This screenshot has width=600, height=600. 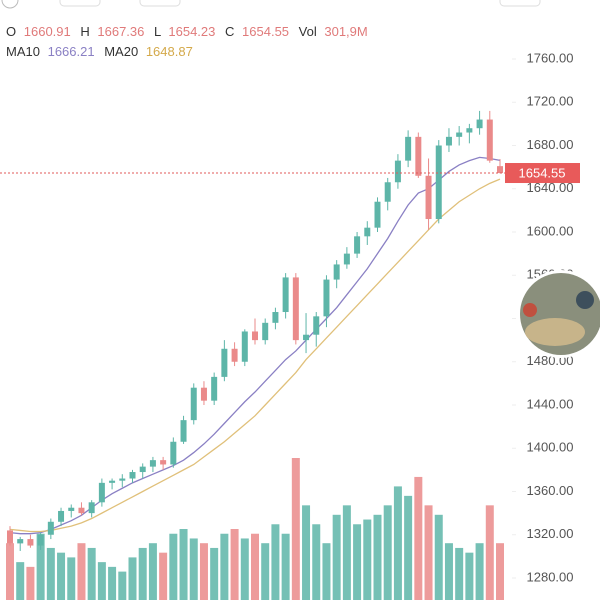 I want to click on y-tick-label: 1400.00, so click(x=550, y=447).